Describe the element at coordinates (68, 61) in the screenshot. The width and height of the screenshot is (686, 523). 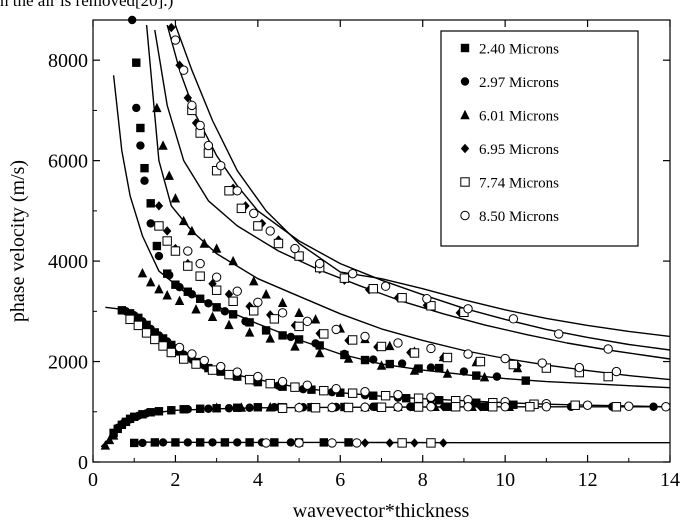
I see `y-tick-label: 8000` at that location.